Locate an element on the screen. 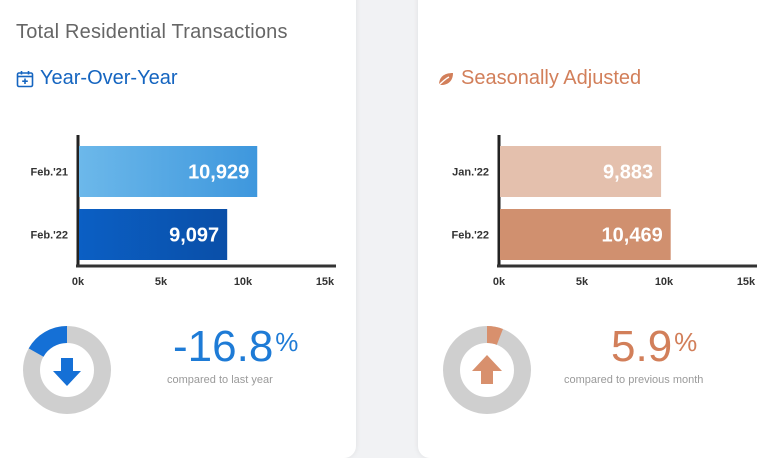 The height and width of the screenshot is (458, 778). yoy-header: Year-Over-Year is located at coordinates (96, 78).